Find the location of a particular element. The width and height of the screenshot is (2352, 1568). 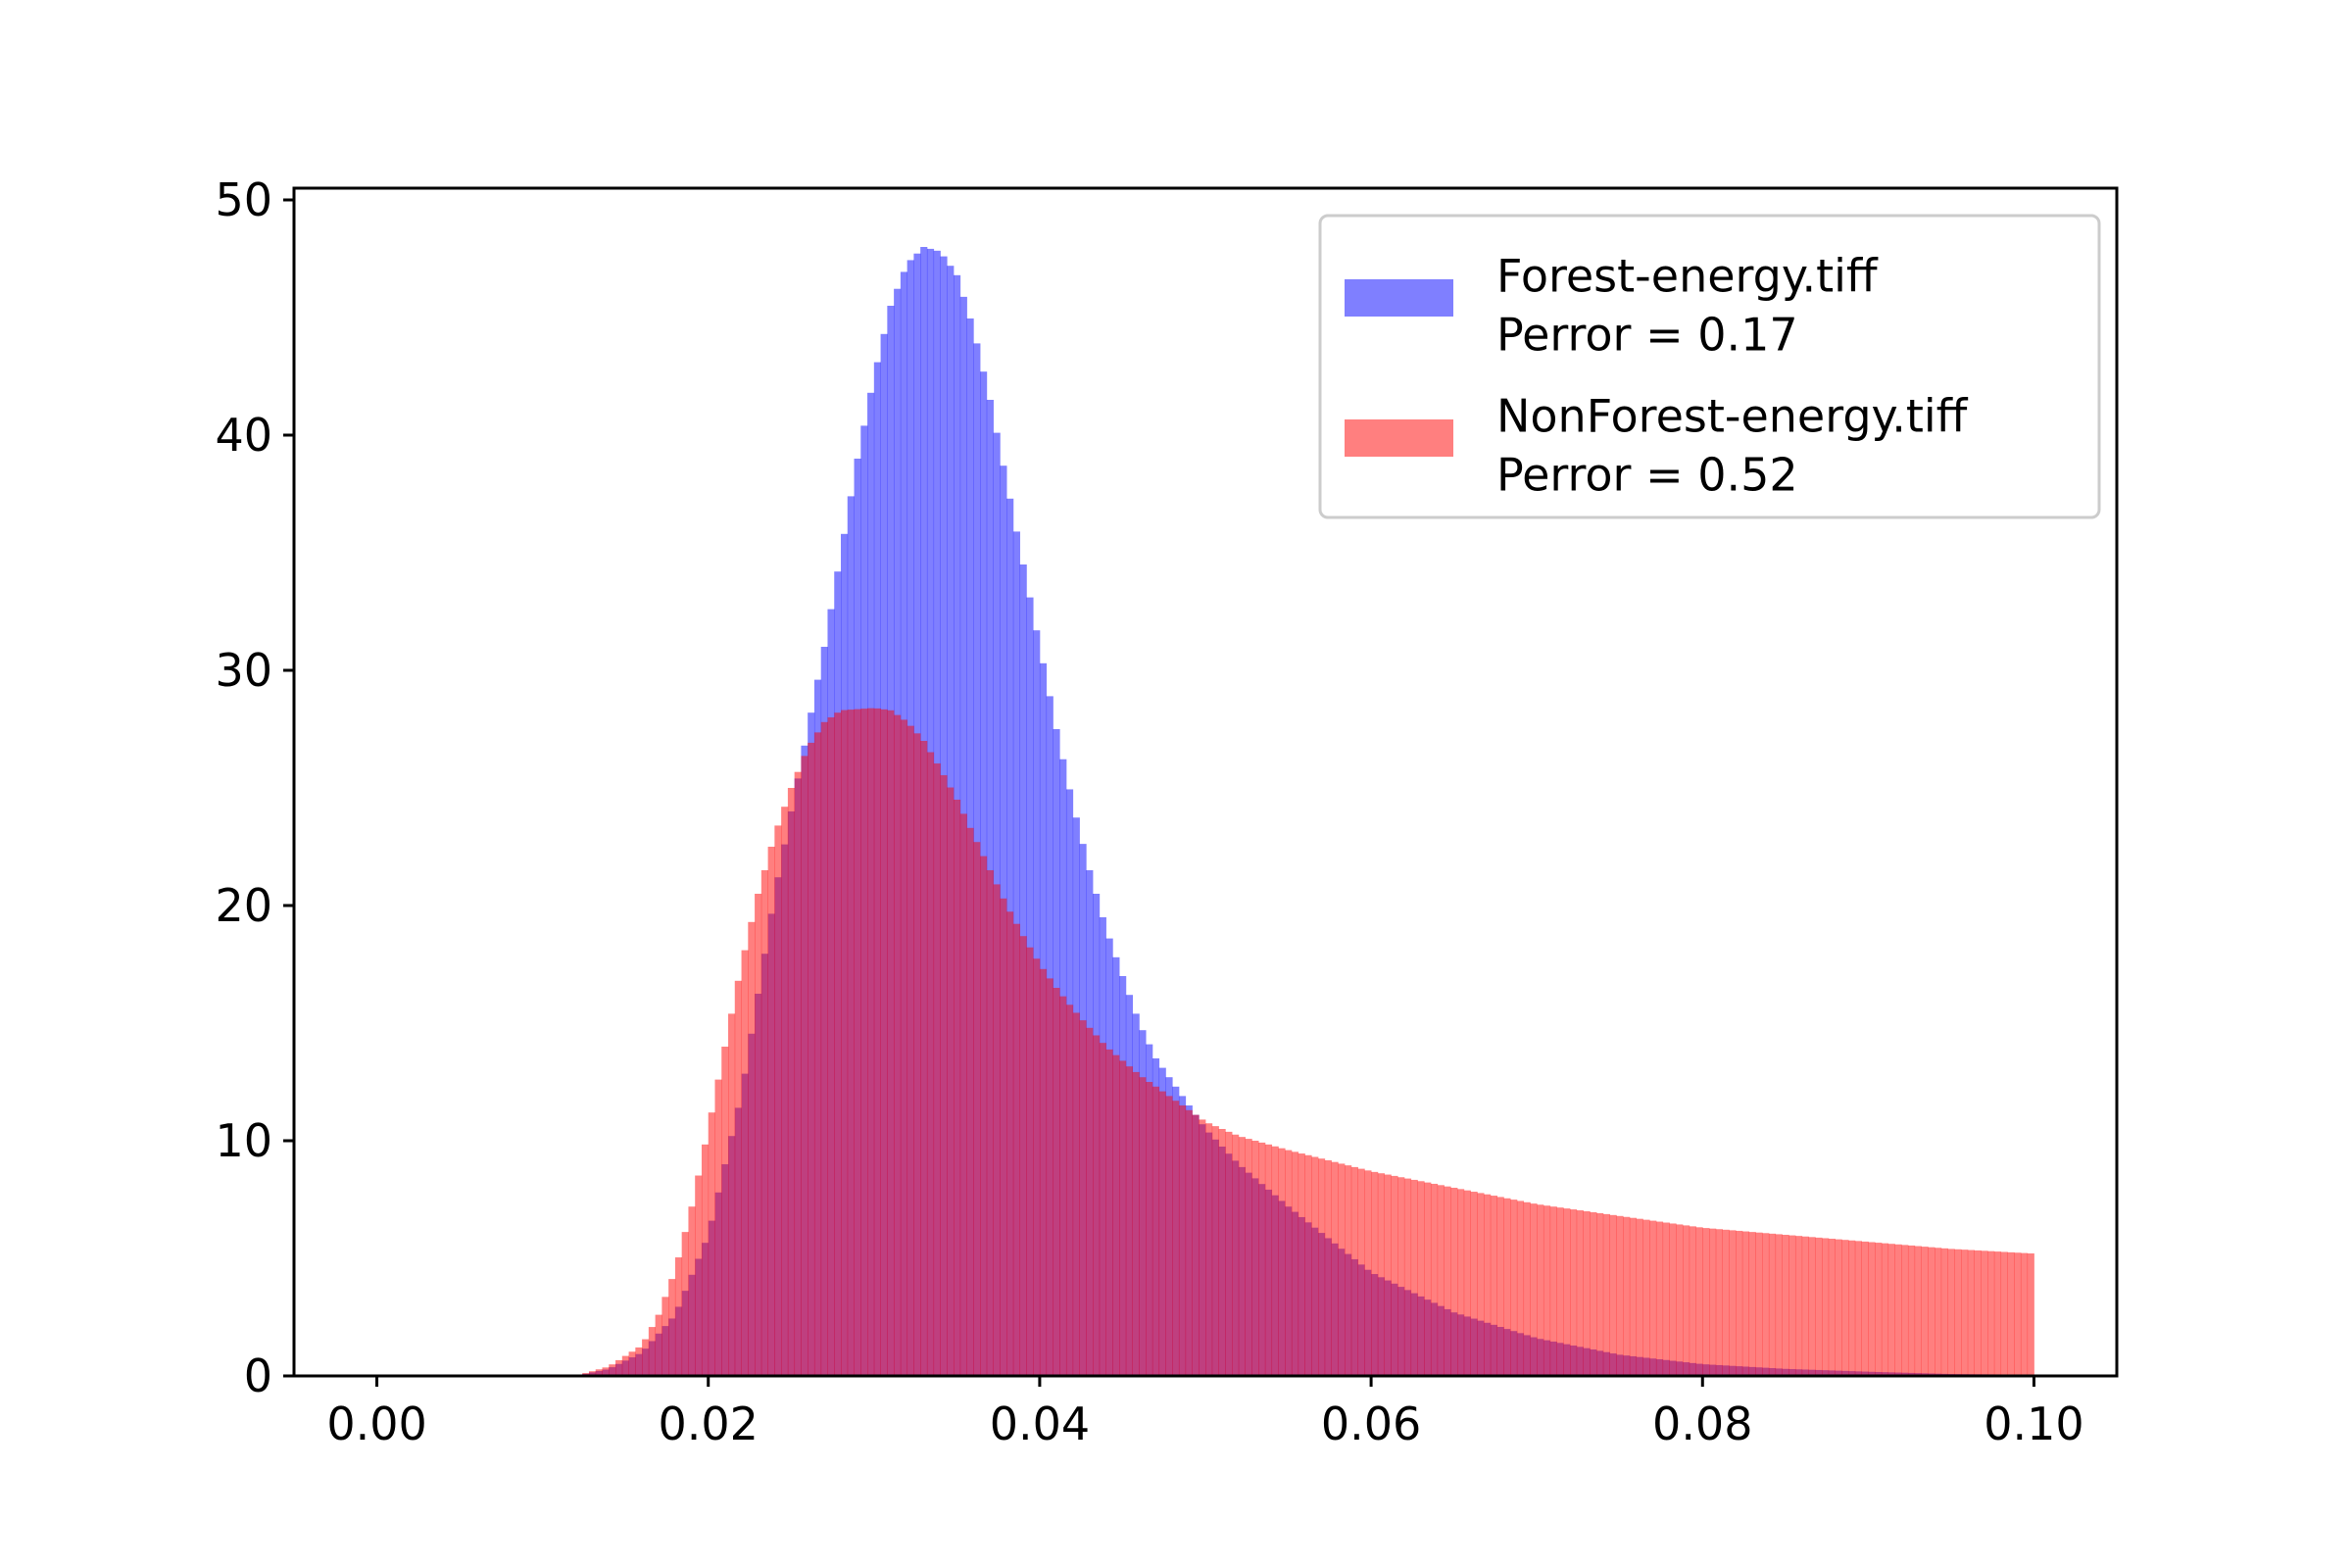

legend-perror-nonforest: Perror = 0.52 is located at coordinates (1647, 475).